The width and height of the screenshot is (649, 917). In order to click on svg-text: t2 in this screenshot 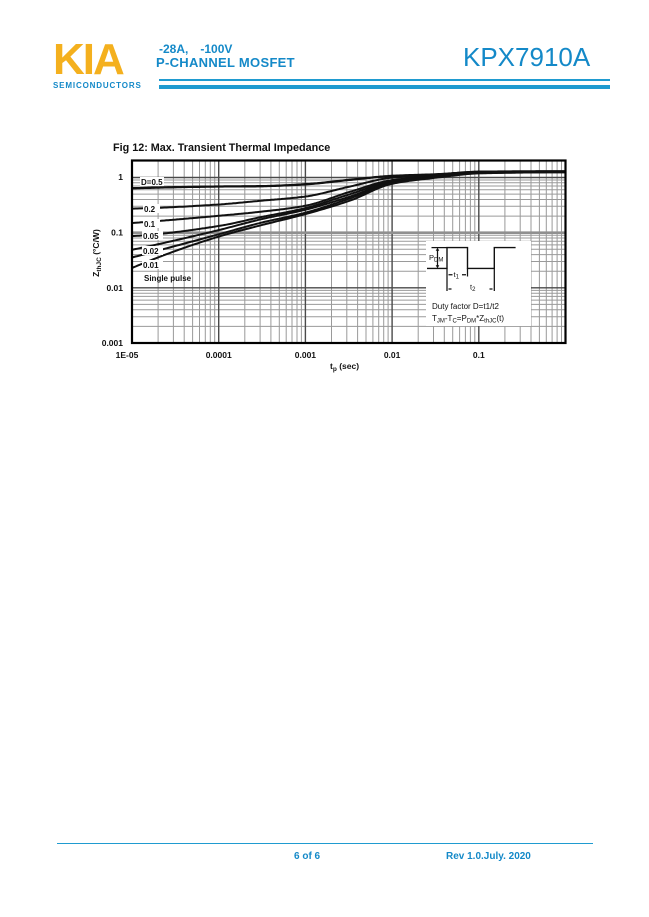, I will do `click(473, 288)`.